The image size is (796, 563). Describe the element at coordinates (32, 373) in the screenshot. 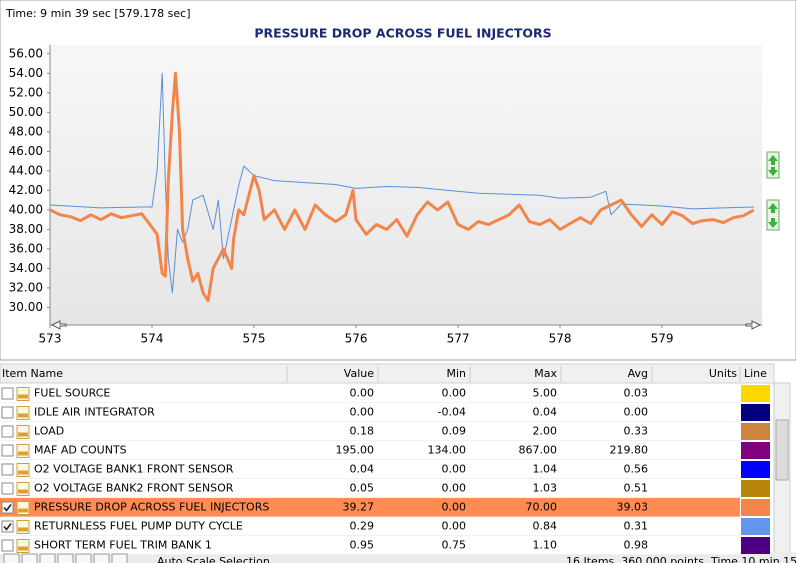

I see `column-header: Item Name` at that location.